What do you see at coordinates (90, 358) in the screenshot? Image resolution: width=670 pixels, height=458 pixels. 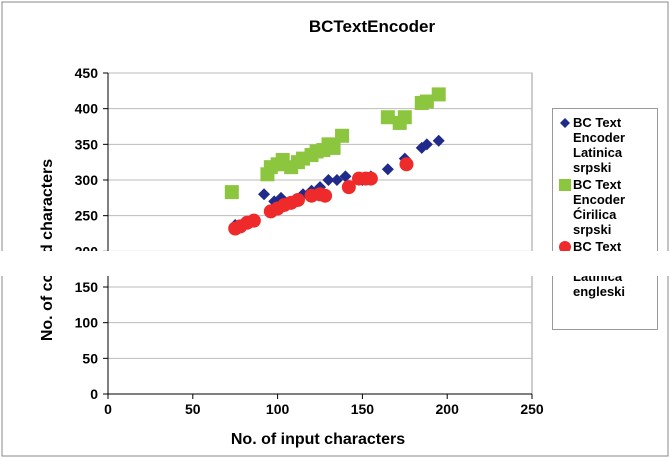 I see `y-tick-label: 50` at bounding box center [90, 358].